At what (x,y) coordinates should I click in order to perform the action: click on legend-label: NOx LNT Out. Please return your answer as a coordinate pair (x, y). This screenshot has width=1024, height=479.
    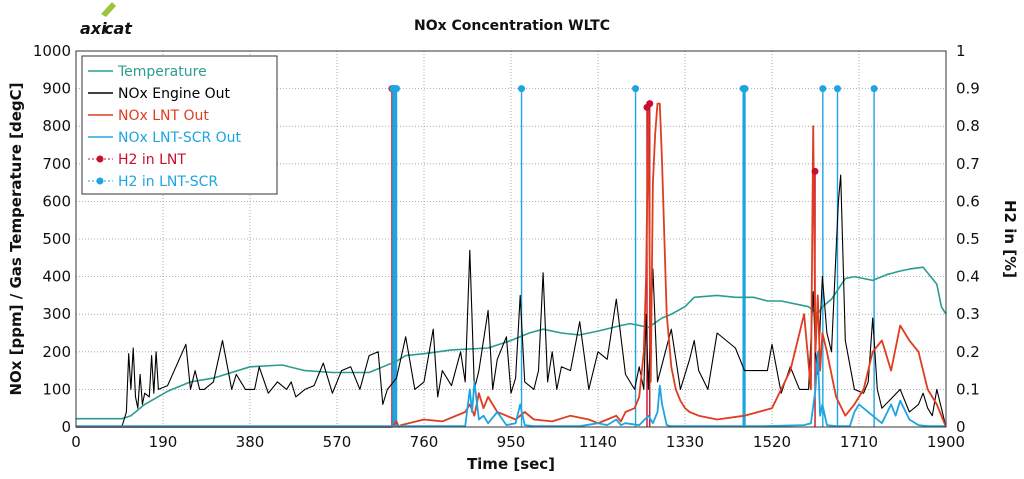
    Looking at the image, I should click on (163, 116).